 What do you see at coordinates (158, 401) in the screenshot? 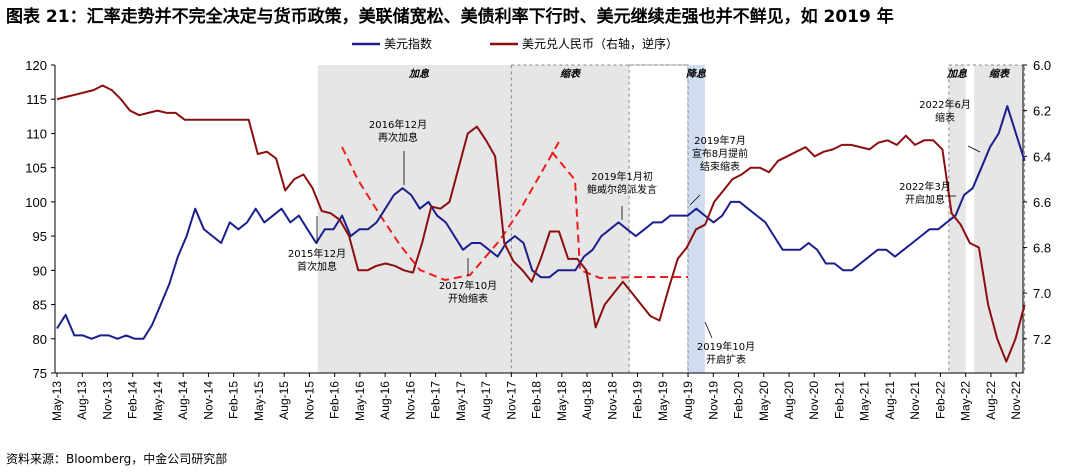
I see `x-tick-label-4: May-14` at bounding box center [158, 401].